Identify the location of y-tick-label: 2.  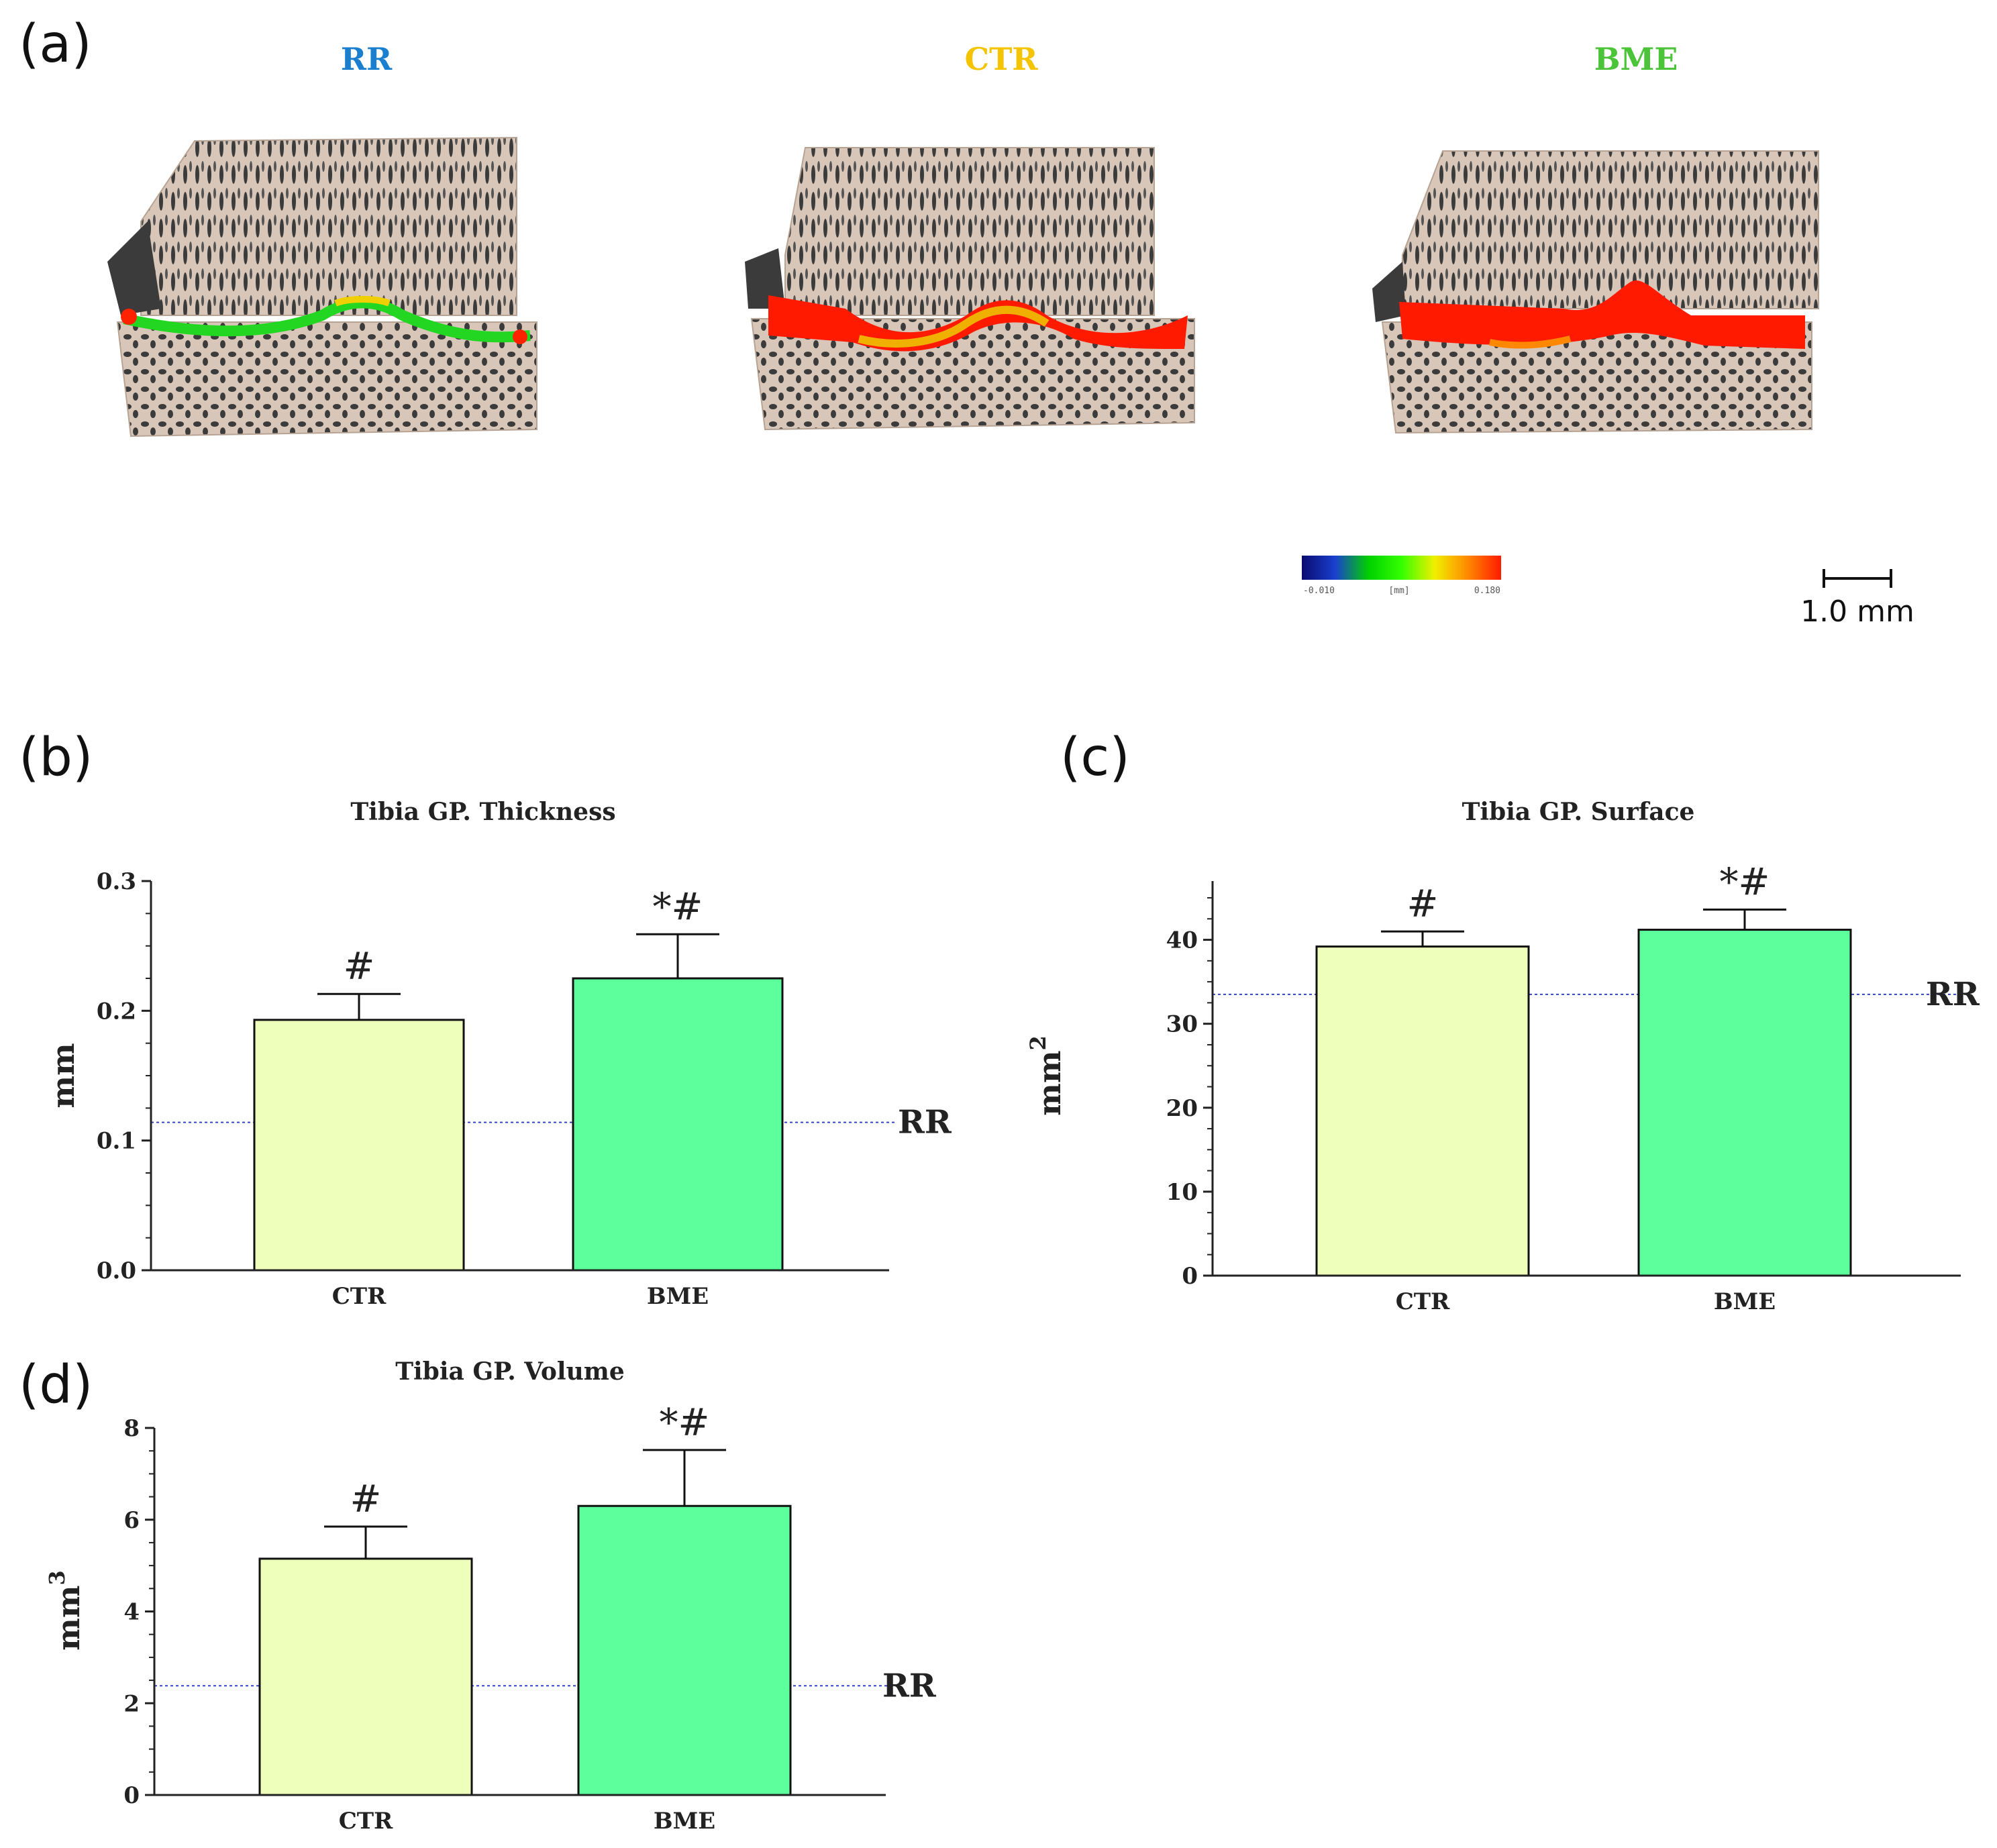
(131, 1703).